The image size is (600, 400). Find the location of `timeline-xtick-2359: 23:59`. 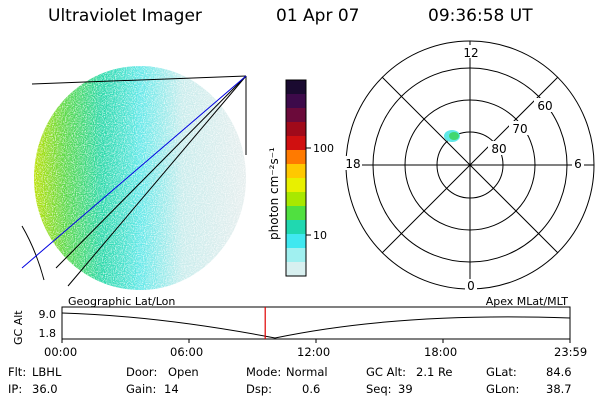

timeline-xtick-2359: 23:59 is located at coordinates (571, 352).